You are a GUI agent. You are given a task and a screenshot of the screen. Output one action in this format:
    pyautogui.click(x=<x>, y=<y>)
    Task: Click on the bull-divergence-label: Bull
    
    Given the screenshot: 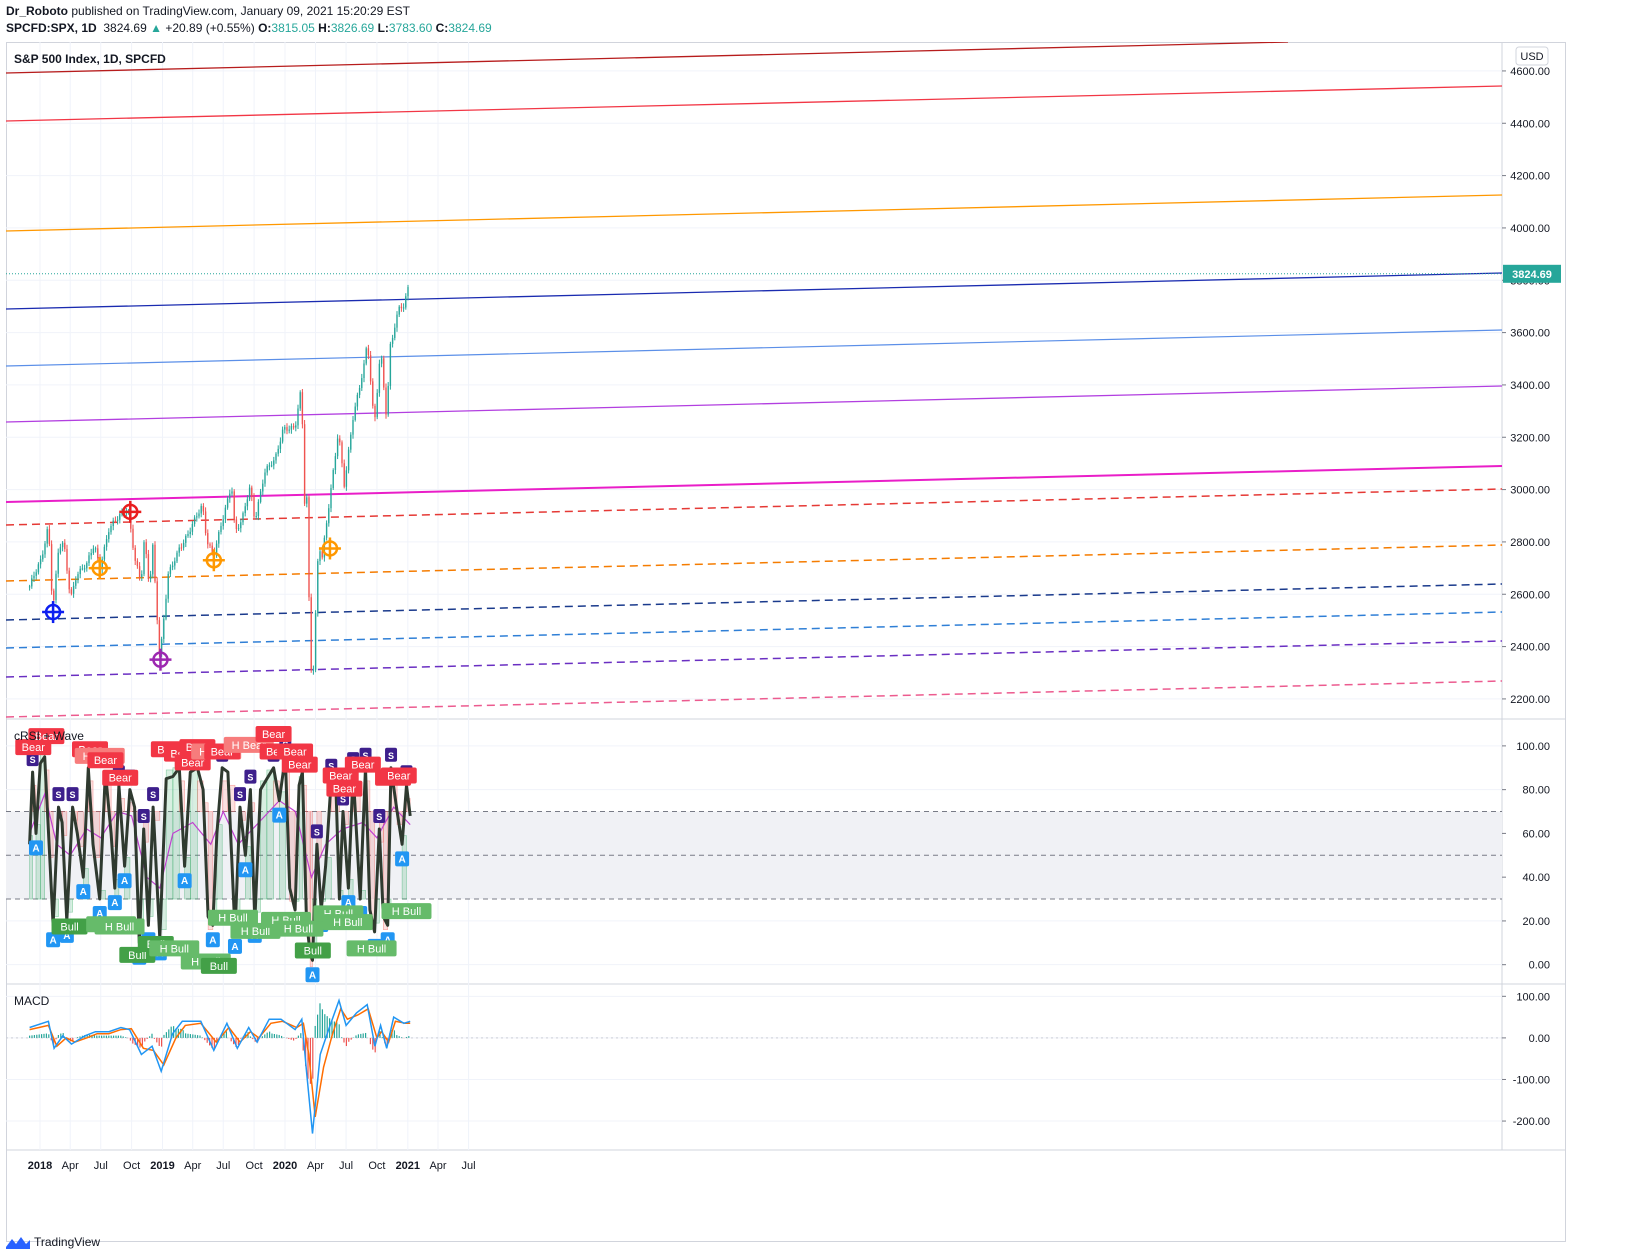 What is the action you would take?
    pyautogui.click(x=219, y=967)
    